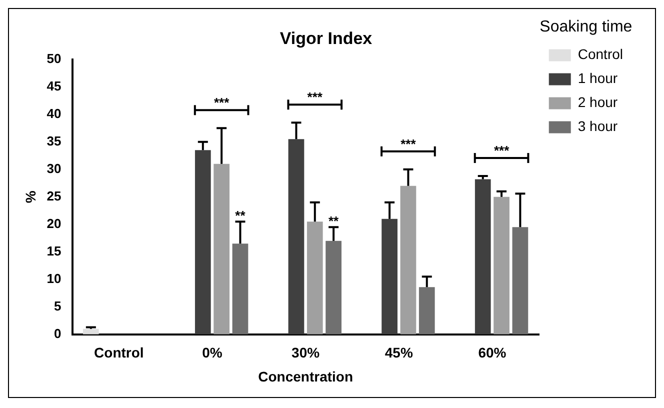  I want to click on x-tick-label: 45%, so click(399, 352).